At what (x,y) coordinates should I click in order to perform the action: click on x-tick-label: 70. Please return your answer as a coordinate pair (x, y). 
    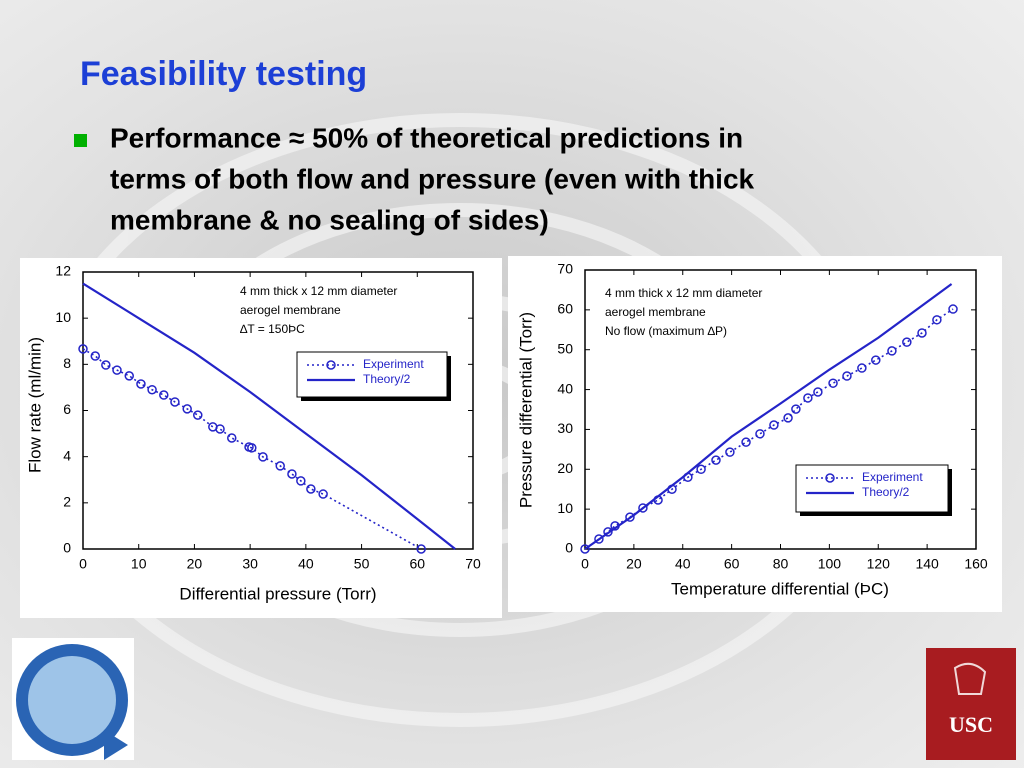
    Looking at the image, I should click on (473, 564).